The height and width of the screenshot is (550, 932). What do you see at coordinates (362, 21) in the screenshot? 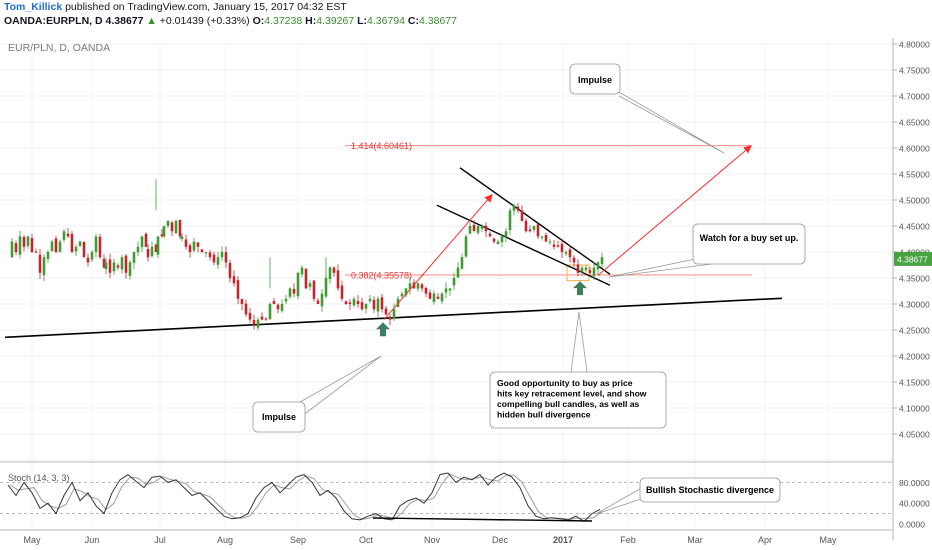
I see `low-label: L:` at bounding box center [362, 21].